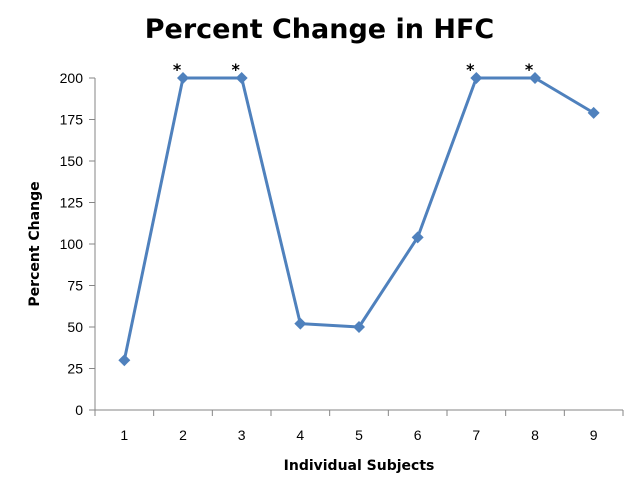  I want to click on x-tick-label: 5, so click(359, 435).